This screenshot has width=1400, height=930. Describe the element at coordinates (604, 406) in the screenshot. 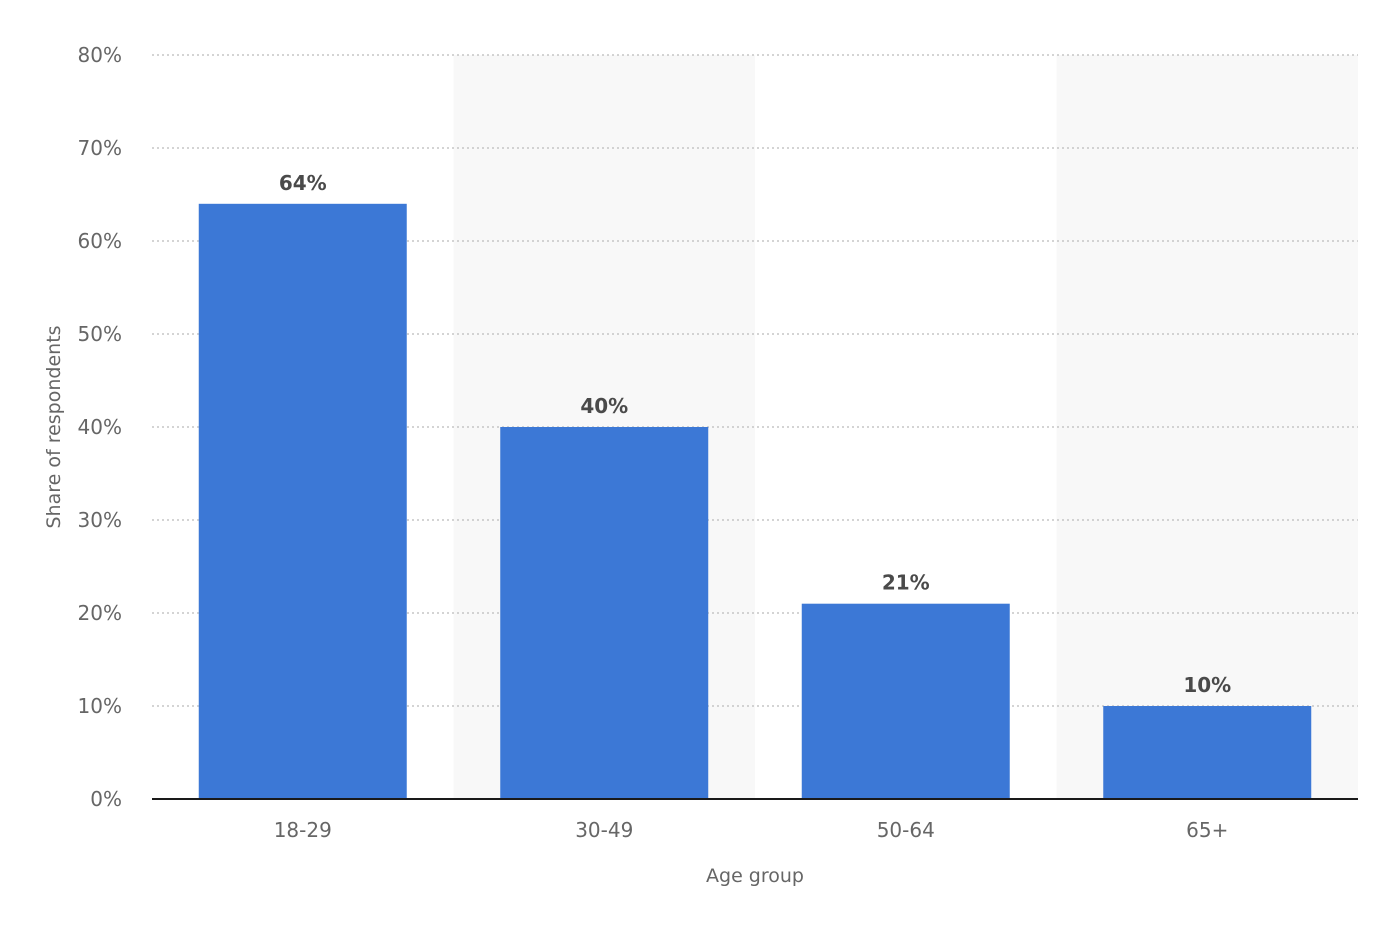

I see `bar-value-label: 40%` at that location.